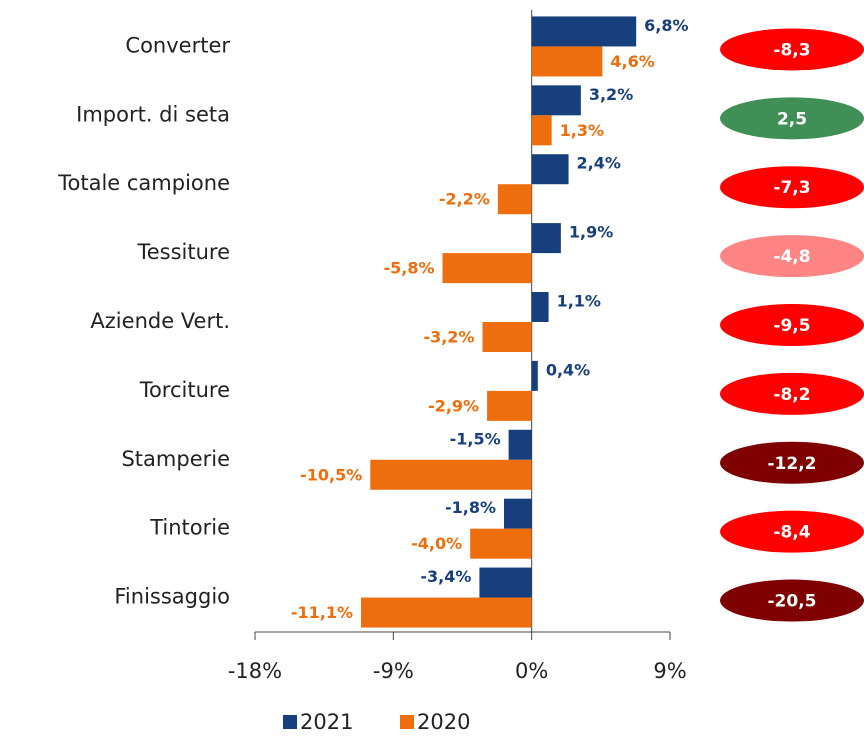 The height and width of the screenshot is (737, 864). I want to click on value-label: -1,5%, so click(475, 438).